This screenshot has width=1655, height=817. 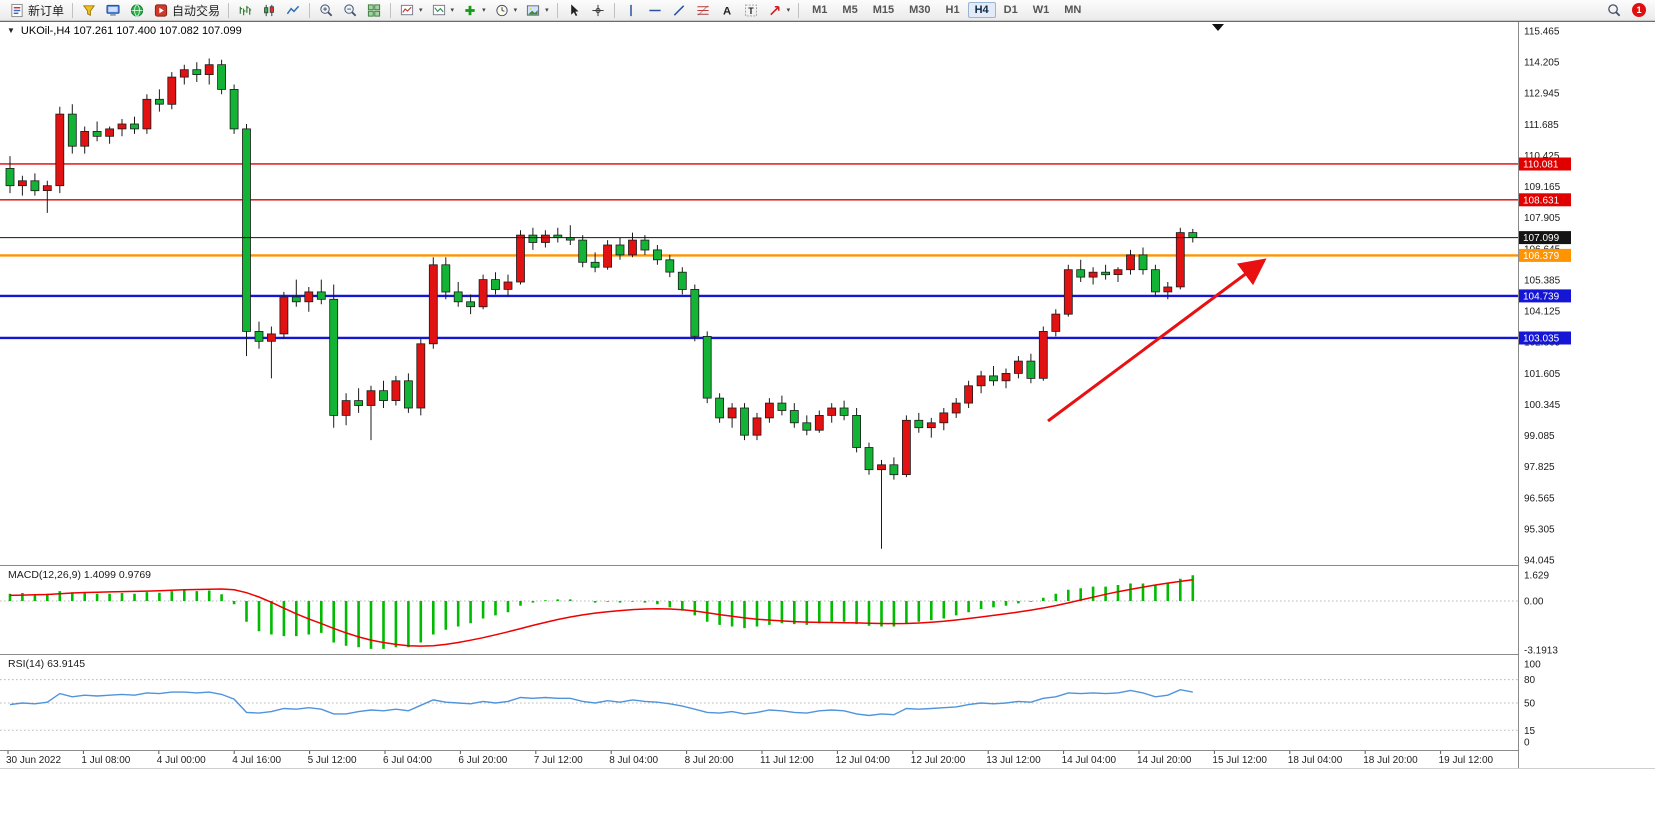 What do you see at coordinates (574, 10) in the screenshot?
I see `cursor-tool-button` at bounding box center [574, 10].